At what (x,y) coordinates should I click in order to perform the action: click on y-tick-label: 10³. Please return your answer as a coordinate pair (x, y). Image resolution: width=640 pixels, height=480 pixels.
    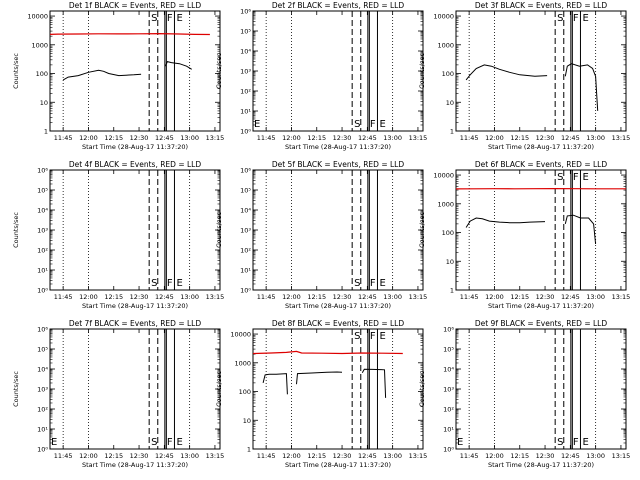
    Looking at the image, I should click on (42, 231).